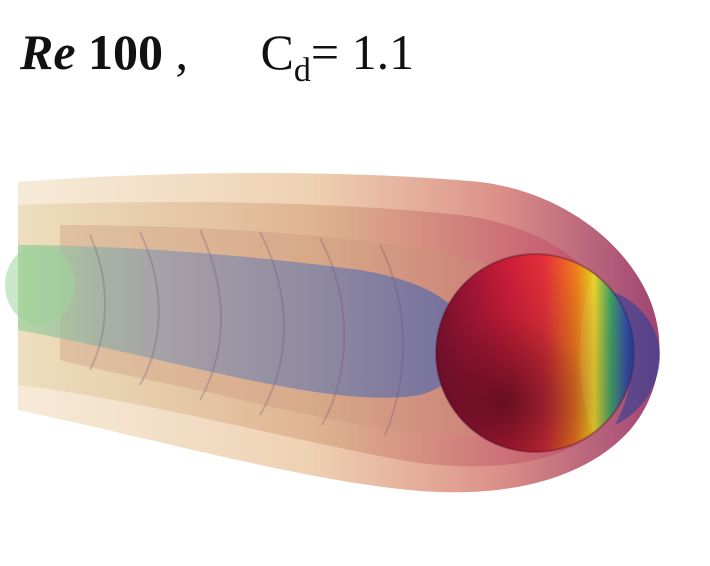 The width and height of the screenshot is (710, 566). Describe the element at coordinates (636, 358) in the screenshot. I see `front-cap-band` at that location.